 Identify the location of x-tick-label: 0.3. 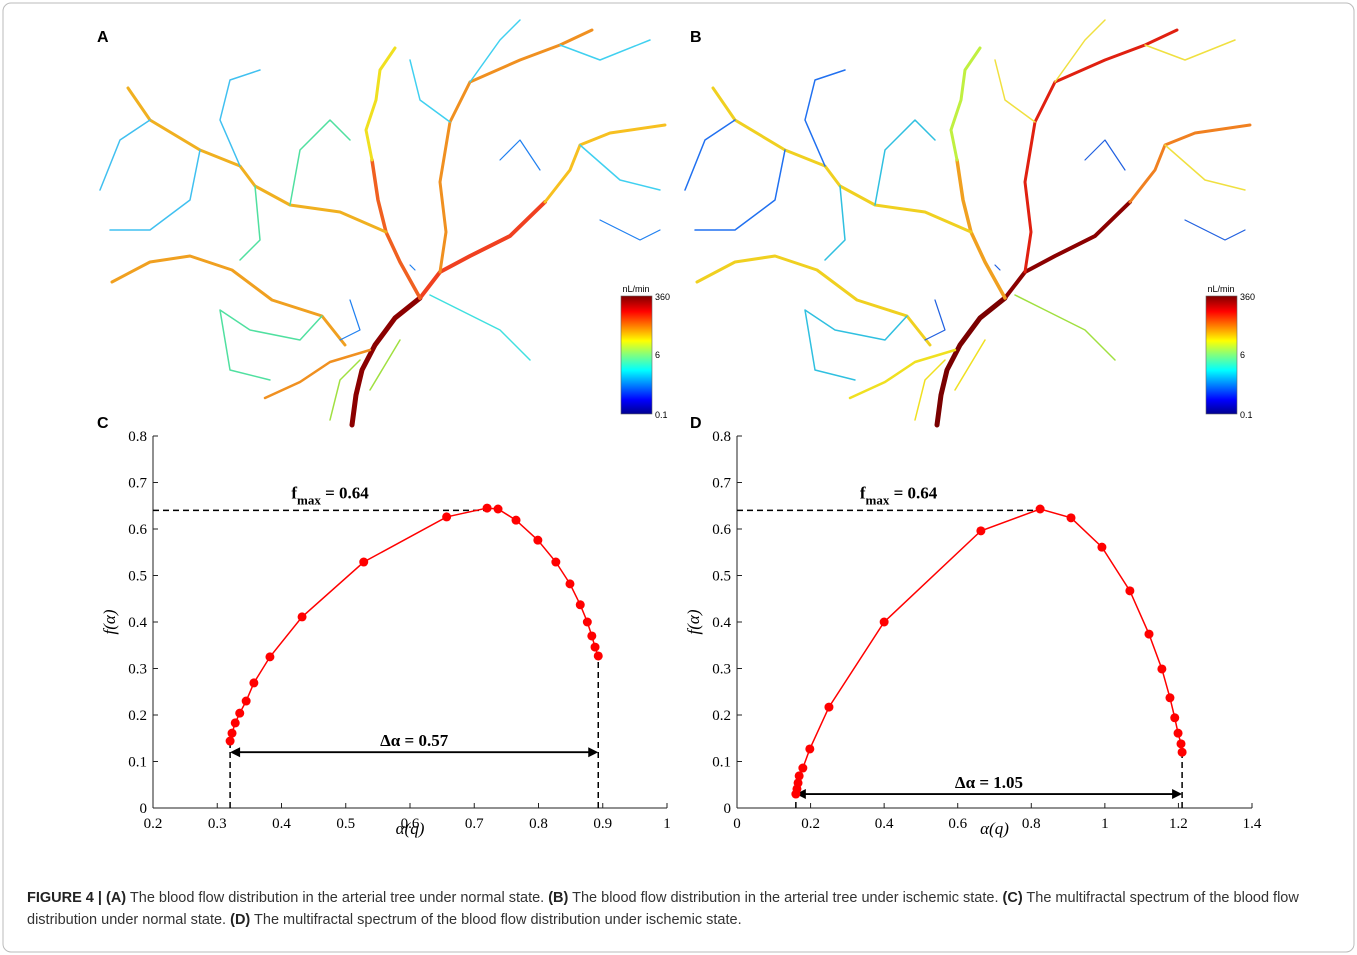
(217, 824).